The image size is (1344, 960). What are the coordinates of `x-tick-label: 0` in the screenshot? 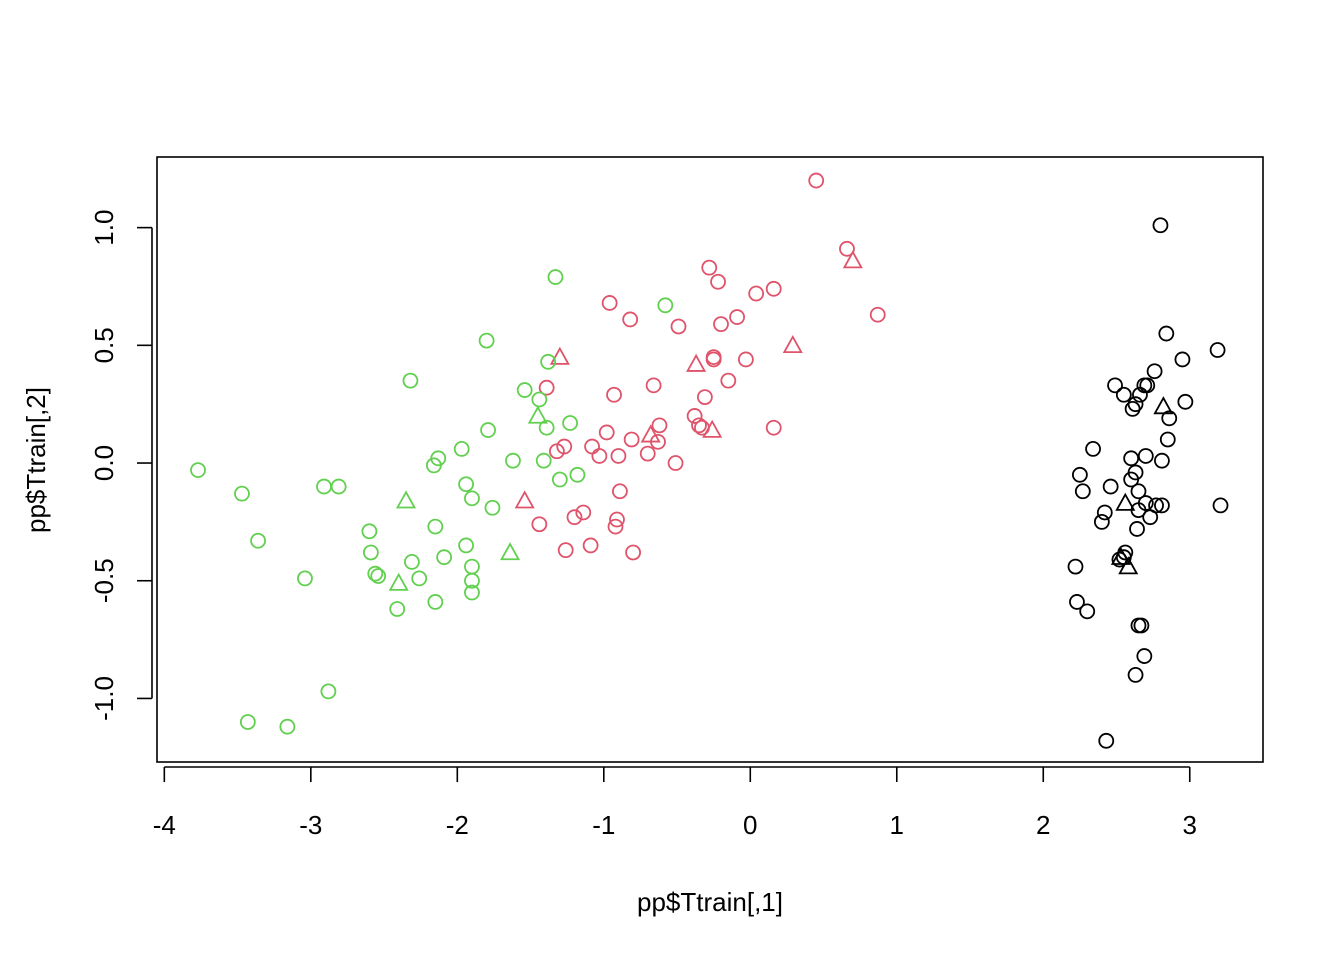 It's located at (750, 825).